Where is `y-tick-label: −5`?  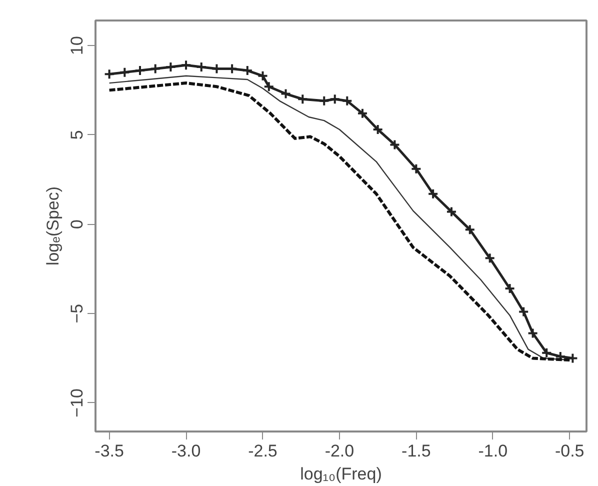 y-tick-label: −5 is located at coordinates (77, 314).